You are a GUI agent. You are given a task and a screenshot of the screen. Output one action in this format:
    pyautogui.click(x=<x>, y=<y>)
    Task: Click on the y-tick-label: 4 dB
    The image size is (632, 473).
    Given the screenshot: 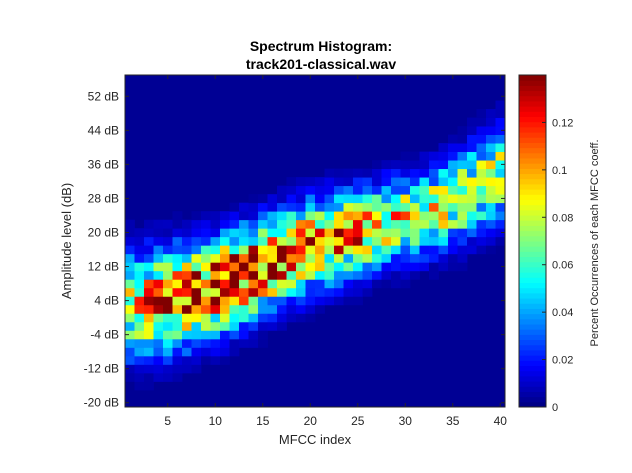 What is the action you would take?
    pyautogui.click(x=106, y=301)
    